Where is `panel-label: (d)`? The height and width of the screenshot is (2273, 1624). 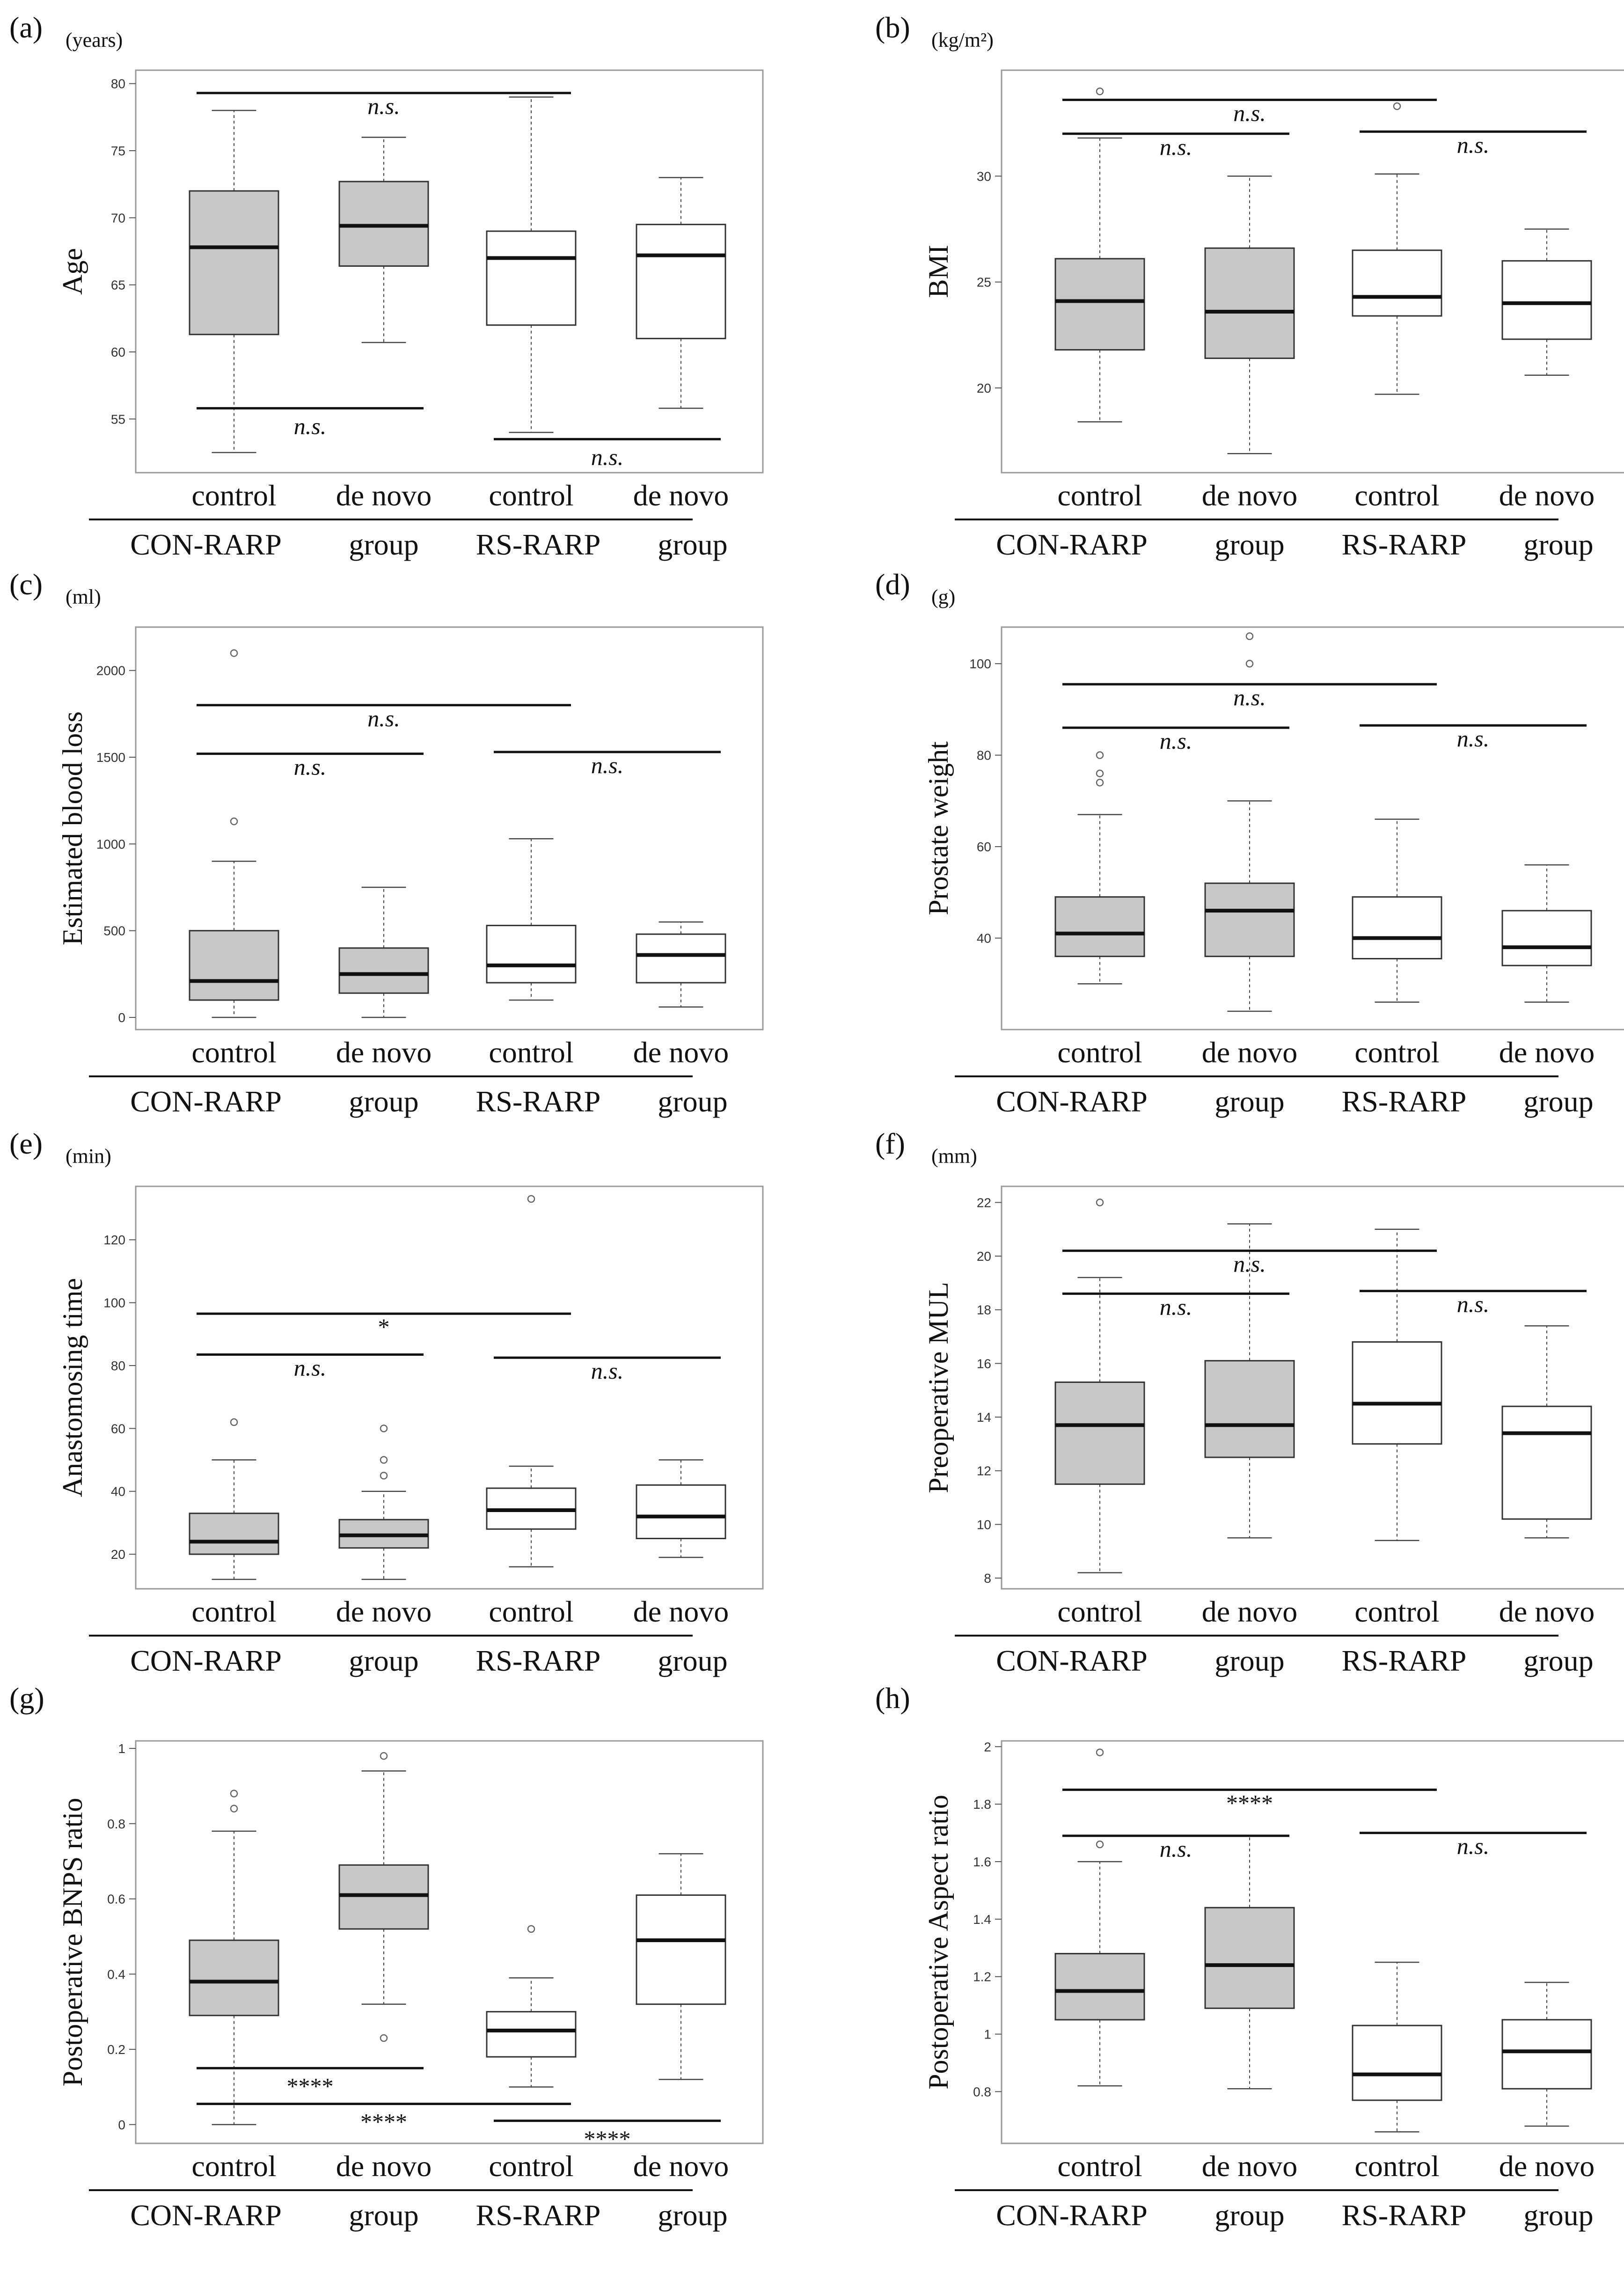
panel-label: (d) is located at coordinates (892, 584).